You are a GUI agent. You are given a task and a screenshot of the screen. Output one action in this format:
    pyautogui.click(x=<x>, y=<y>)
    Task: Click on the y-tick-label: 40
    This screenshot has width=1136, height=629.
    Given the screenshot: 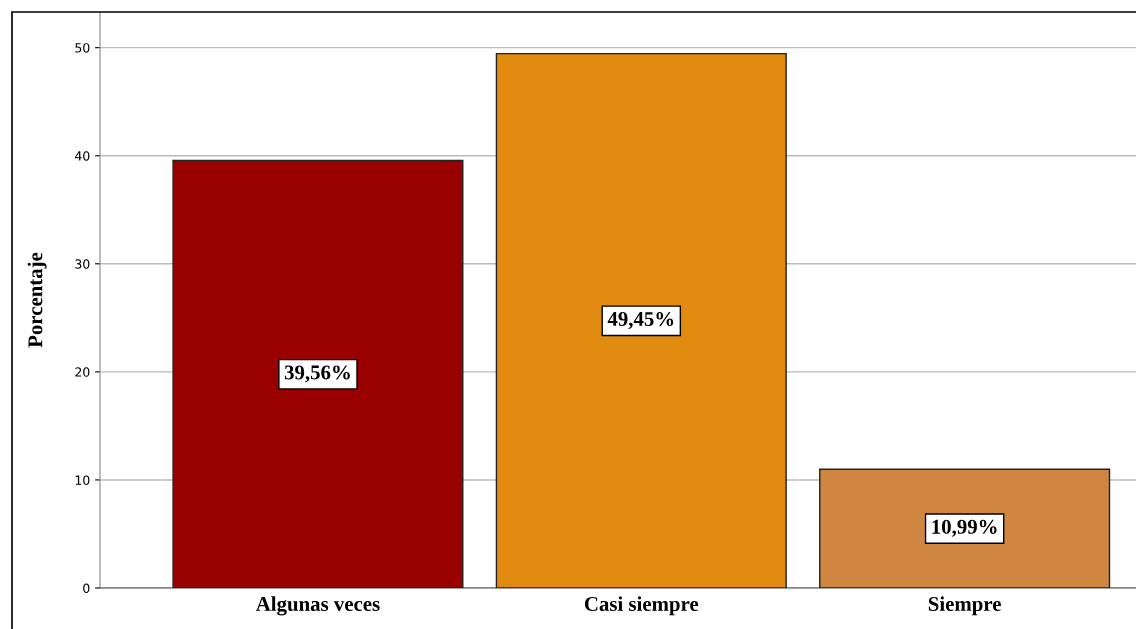 What is the action you would take?
    pyautogui.click(x=82, y=156)
    